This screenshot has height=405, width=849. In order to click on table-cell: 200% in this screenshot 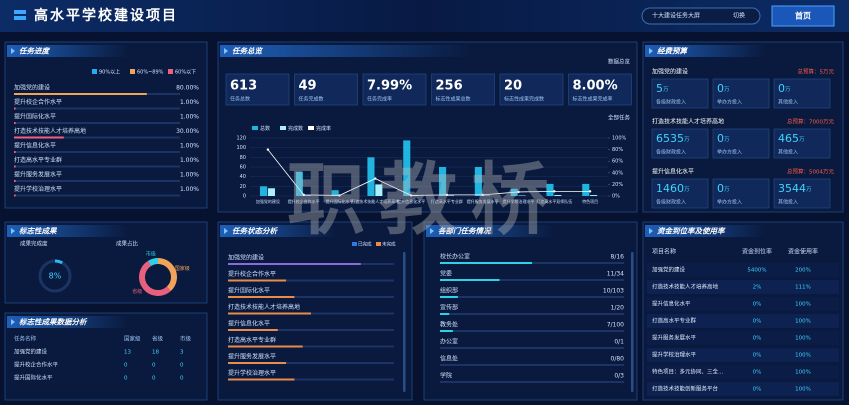, I will do `click(803, 271)`.